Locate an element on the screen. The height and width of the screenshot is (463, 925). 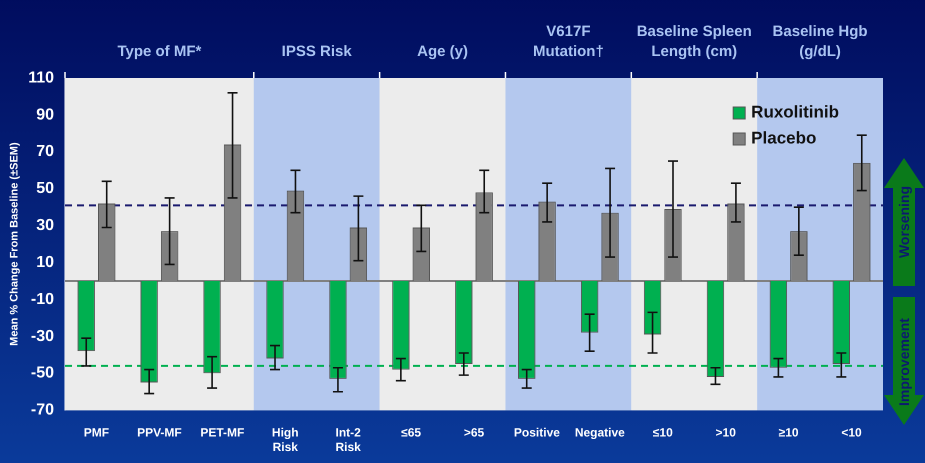
x-tick-label: Positive is located at coordinates (537, 433).